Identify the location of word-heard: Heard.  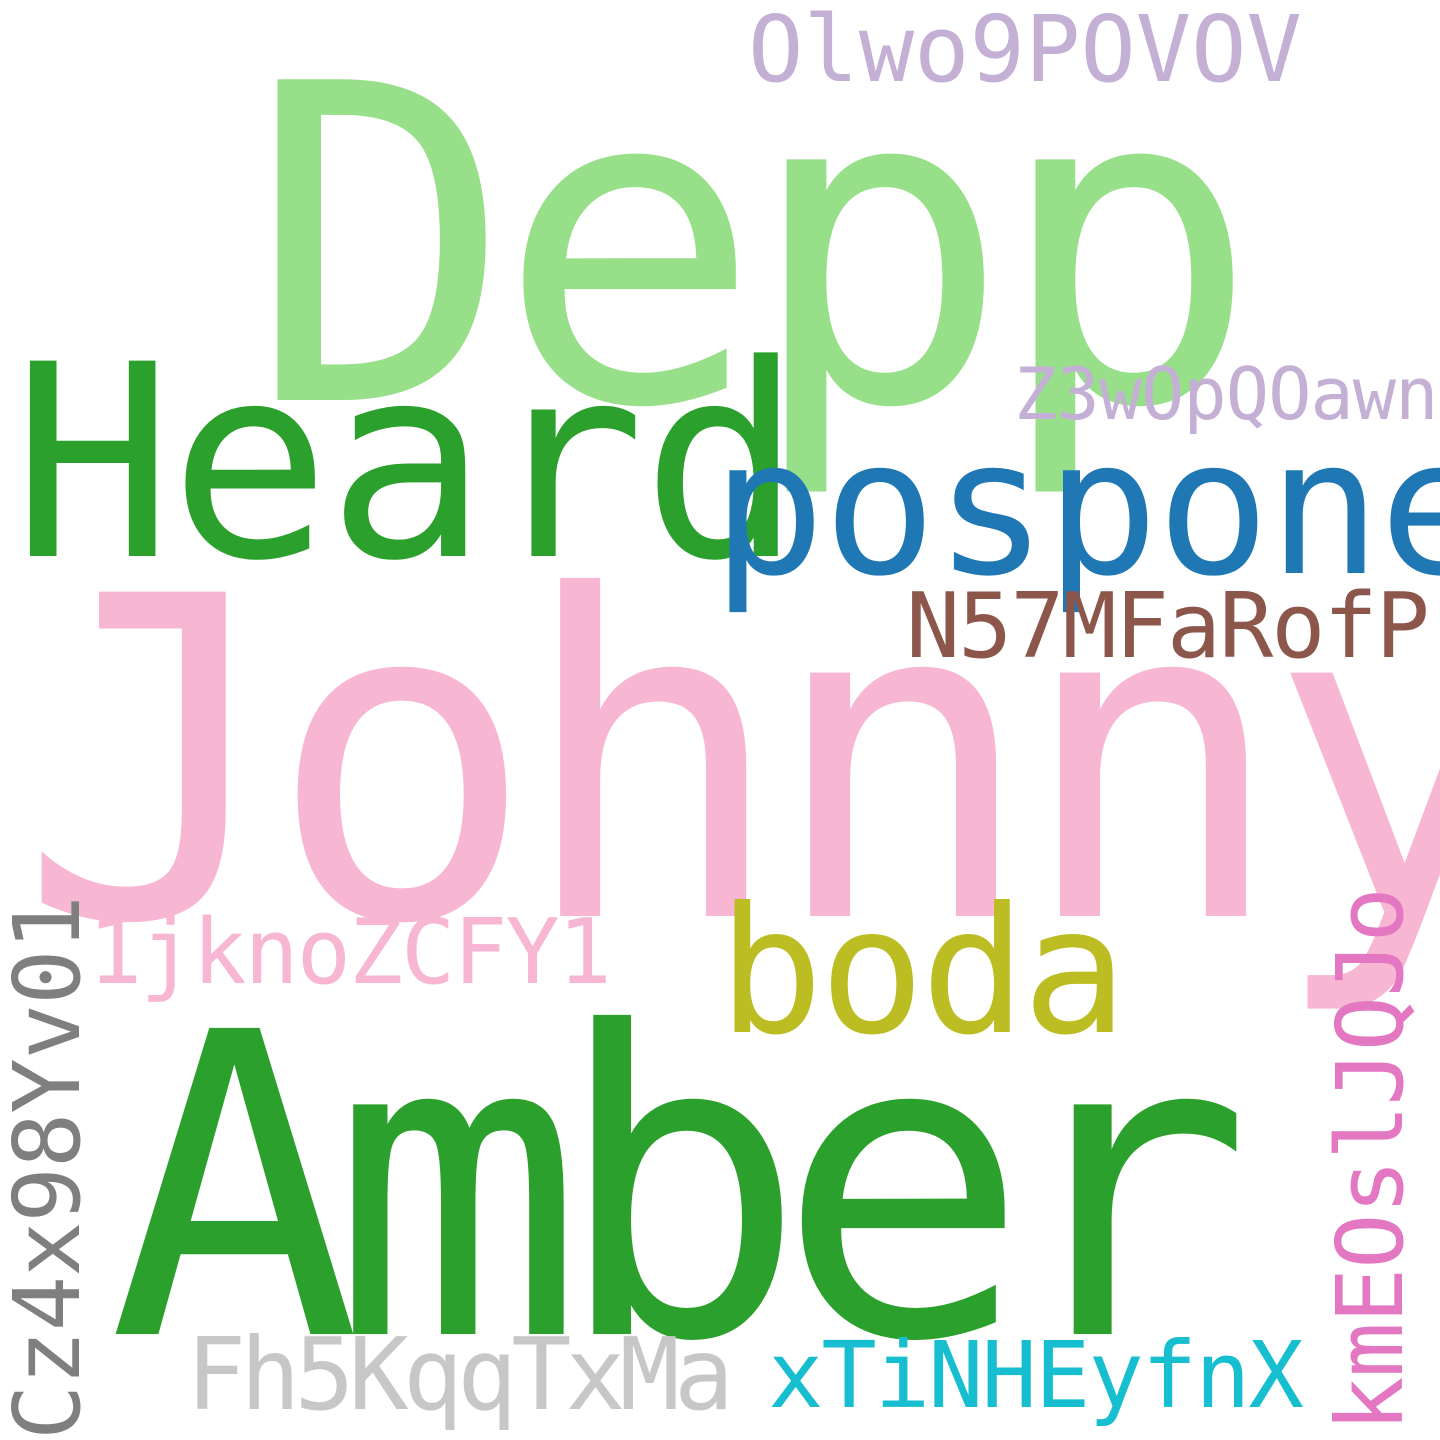
(407, 464).